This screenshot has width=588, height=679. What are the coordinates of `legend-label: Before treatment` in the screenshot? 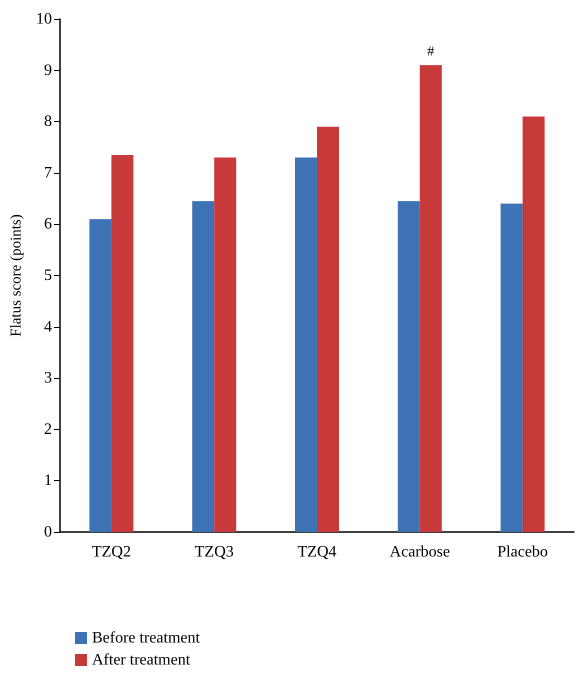 It's located at (146, 638).